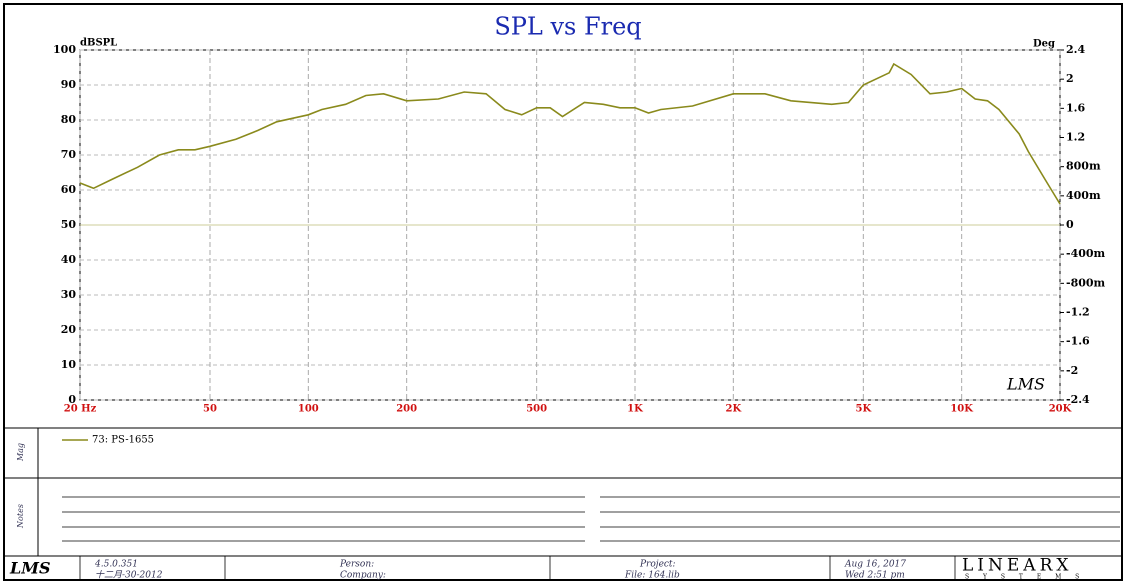 The width and height of the screenshot is (1126, 584). Describe the element at coordinates (734, 409) in the screenshot. I see `x-tick-label: 2K` at that location.